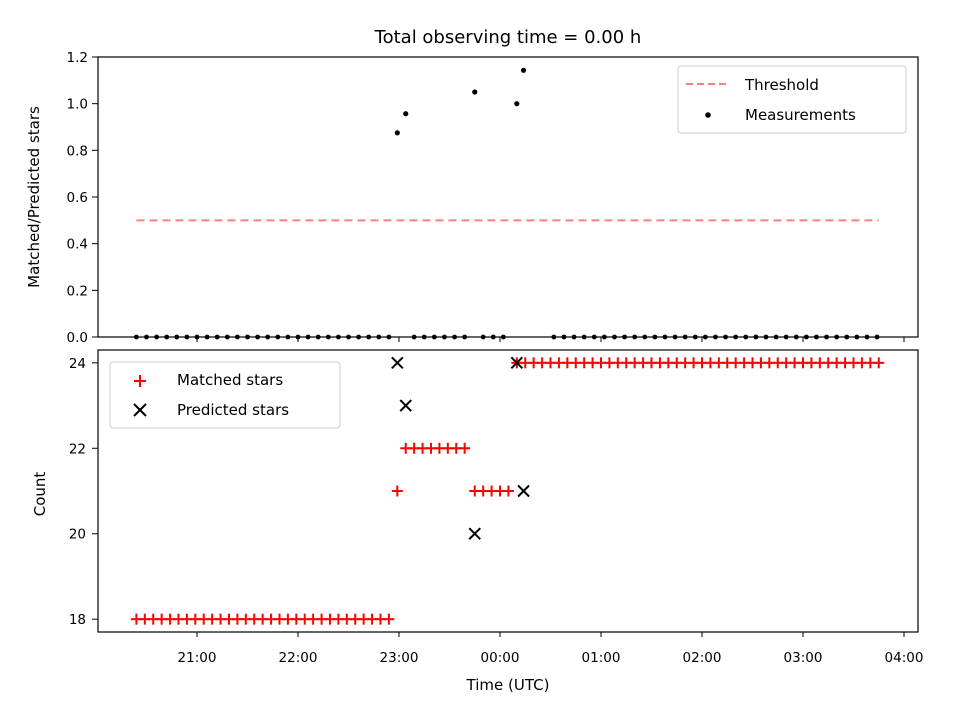  I want to click on top-y-tick-label: 0.4, so click(77, 245).